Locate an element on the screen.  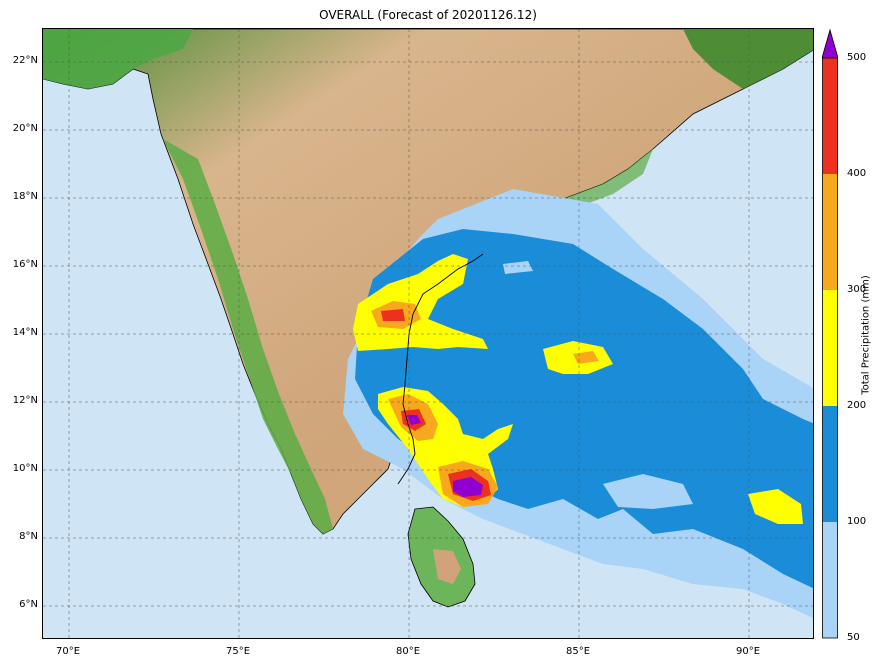
east-coastline is located at coordinates (440, 369).